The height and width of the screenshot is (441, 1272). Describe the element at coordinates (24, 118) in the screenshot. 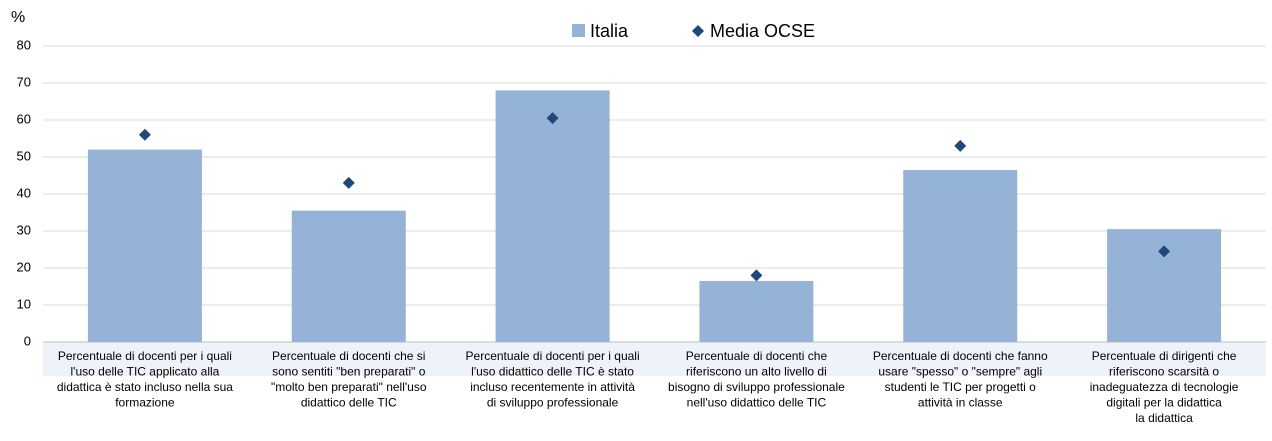

I see `y-tick-label: 60` at that location.